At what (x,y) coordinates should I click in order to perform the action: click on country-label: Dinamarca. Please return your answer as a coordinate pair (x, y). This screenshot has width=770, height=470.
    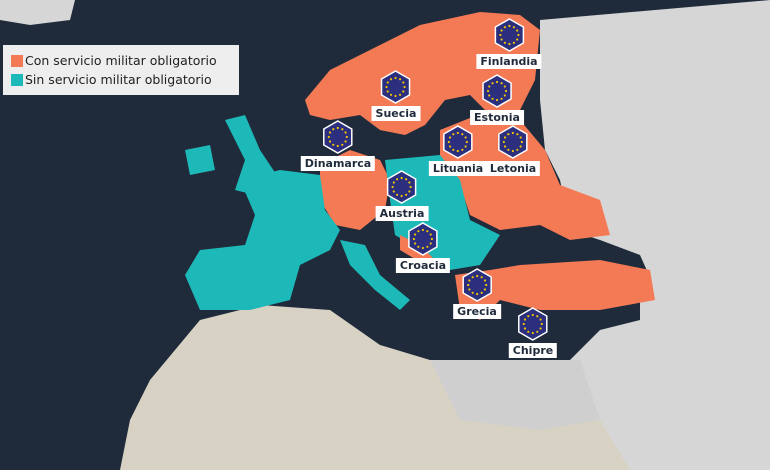
    Looking at the image, I should click on (338, 163).